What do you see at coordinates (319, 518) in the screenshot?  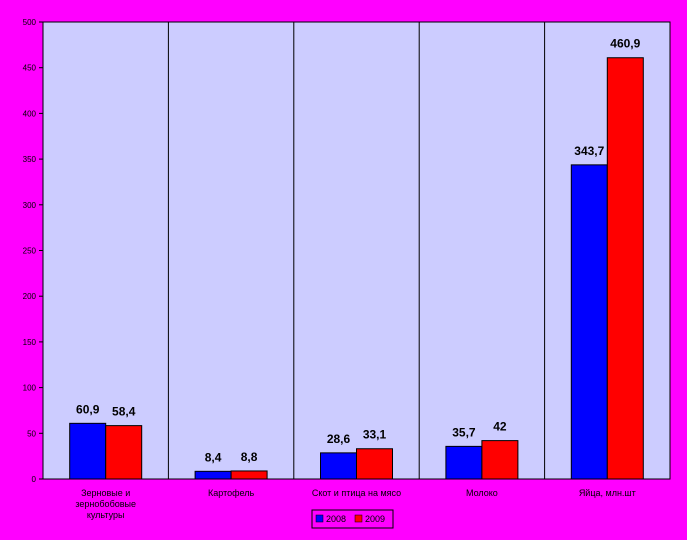 I see `legend-swatch-2008` at bounding box center [319, 518].